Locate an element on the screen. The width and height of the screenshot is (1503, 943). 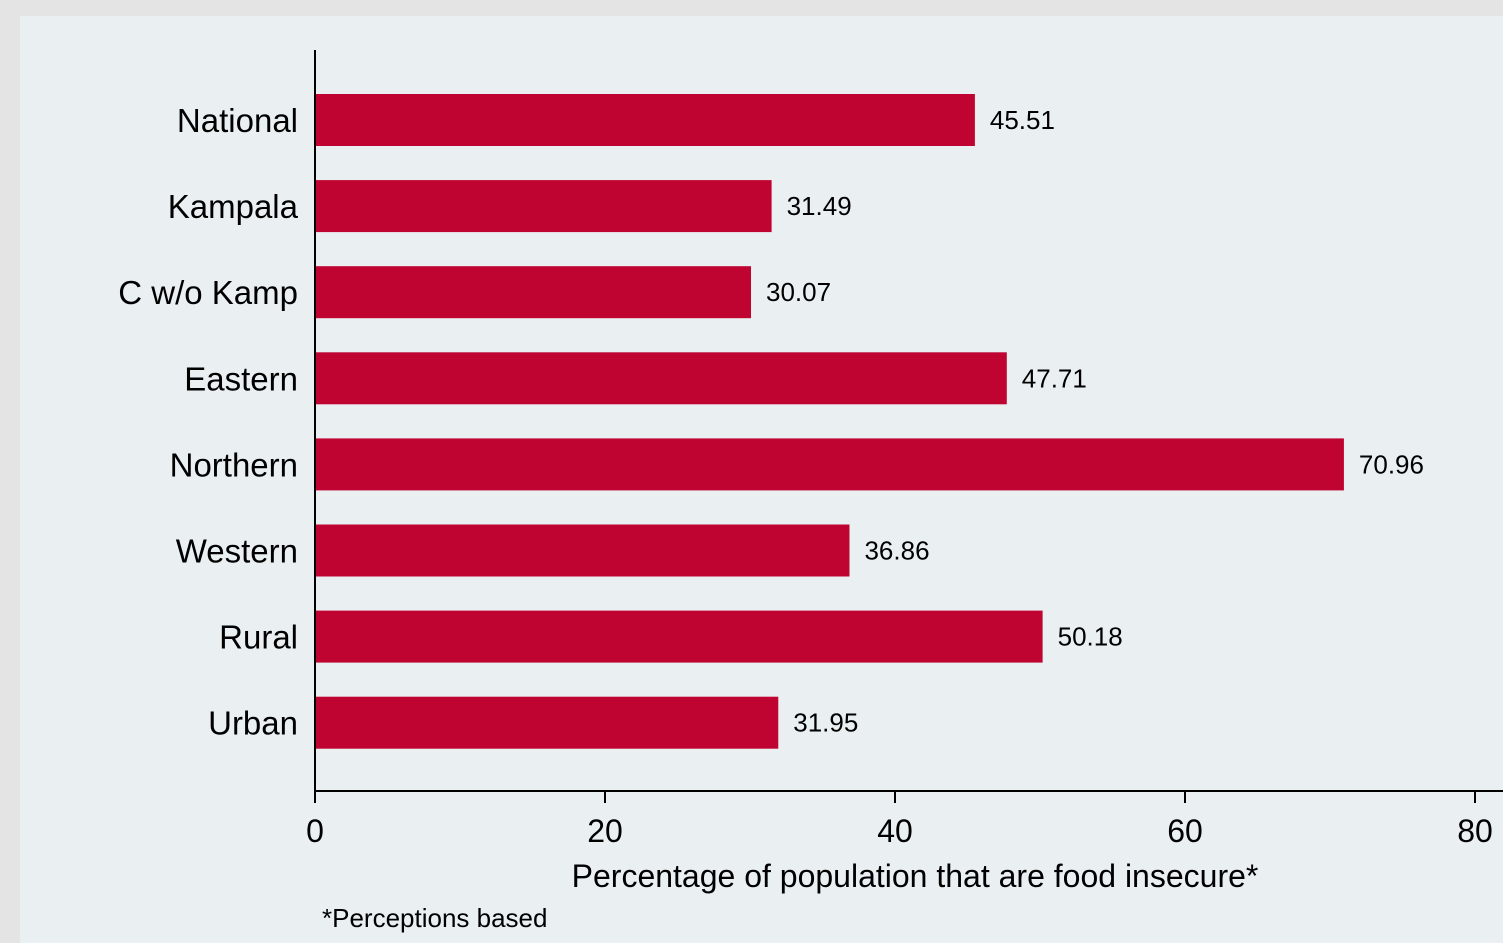
category-label-rural: Rural is located at coordinates (258, 637).